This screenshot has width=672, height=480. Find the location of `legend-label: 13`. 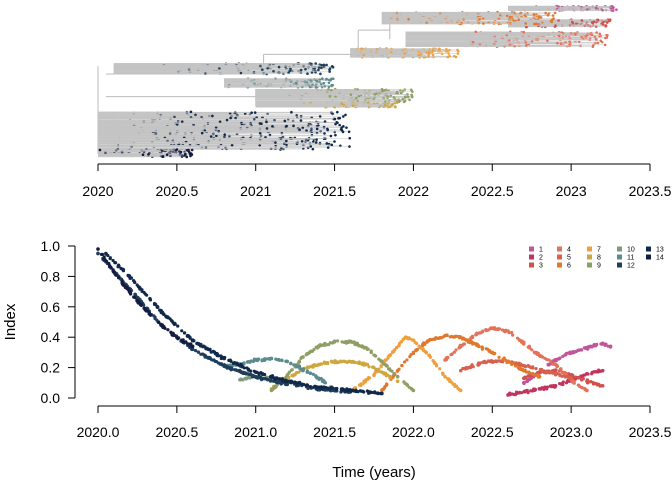

legend-label: 13 is located at coordinates (660, 250).